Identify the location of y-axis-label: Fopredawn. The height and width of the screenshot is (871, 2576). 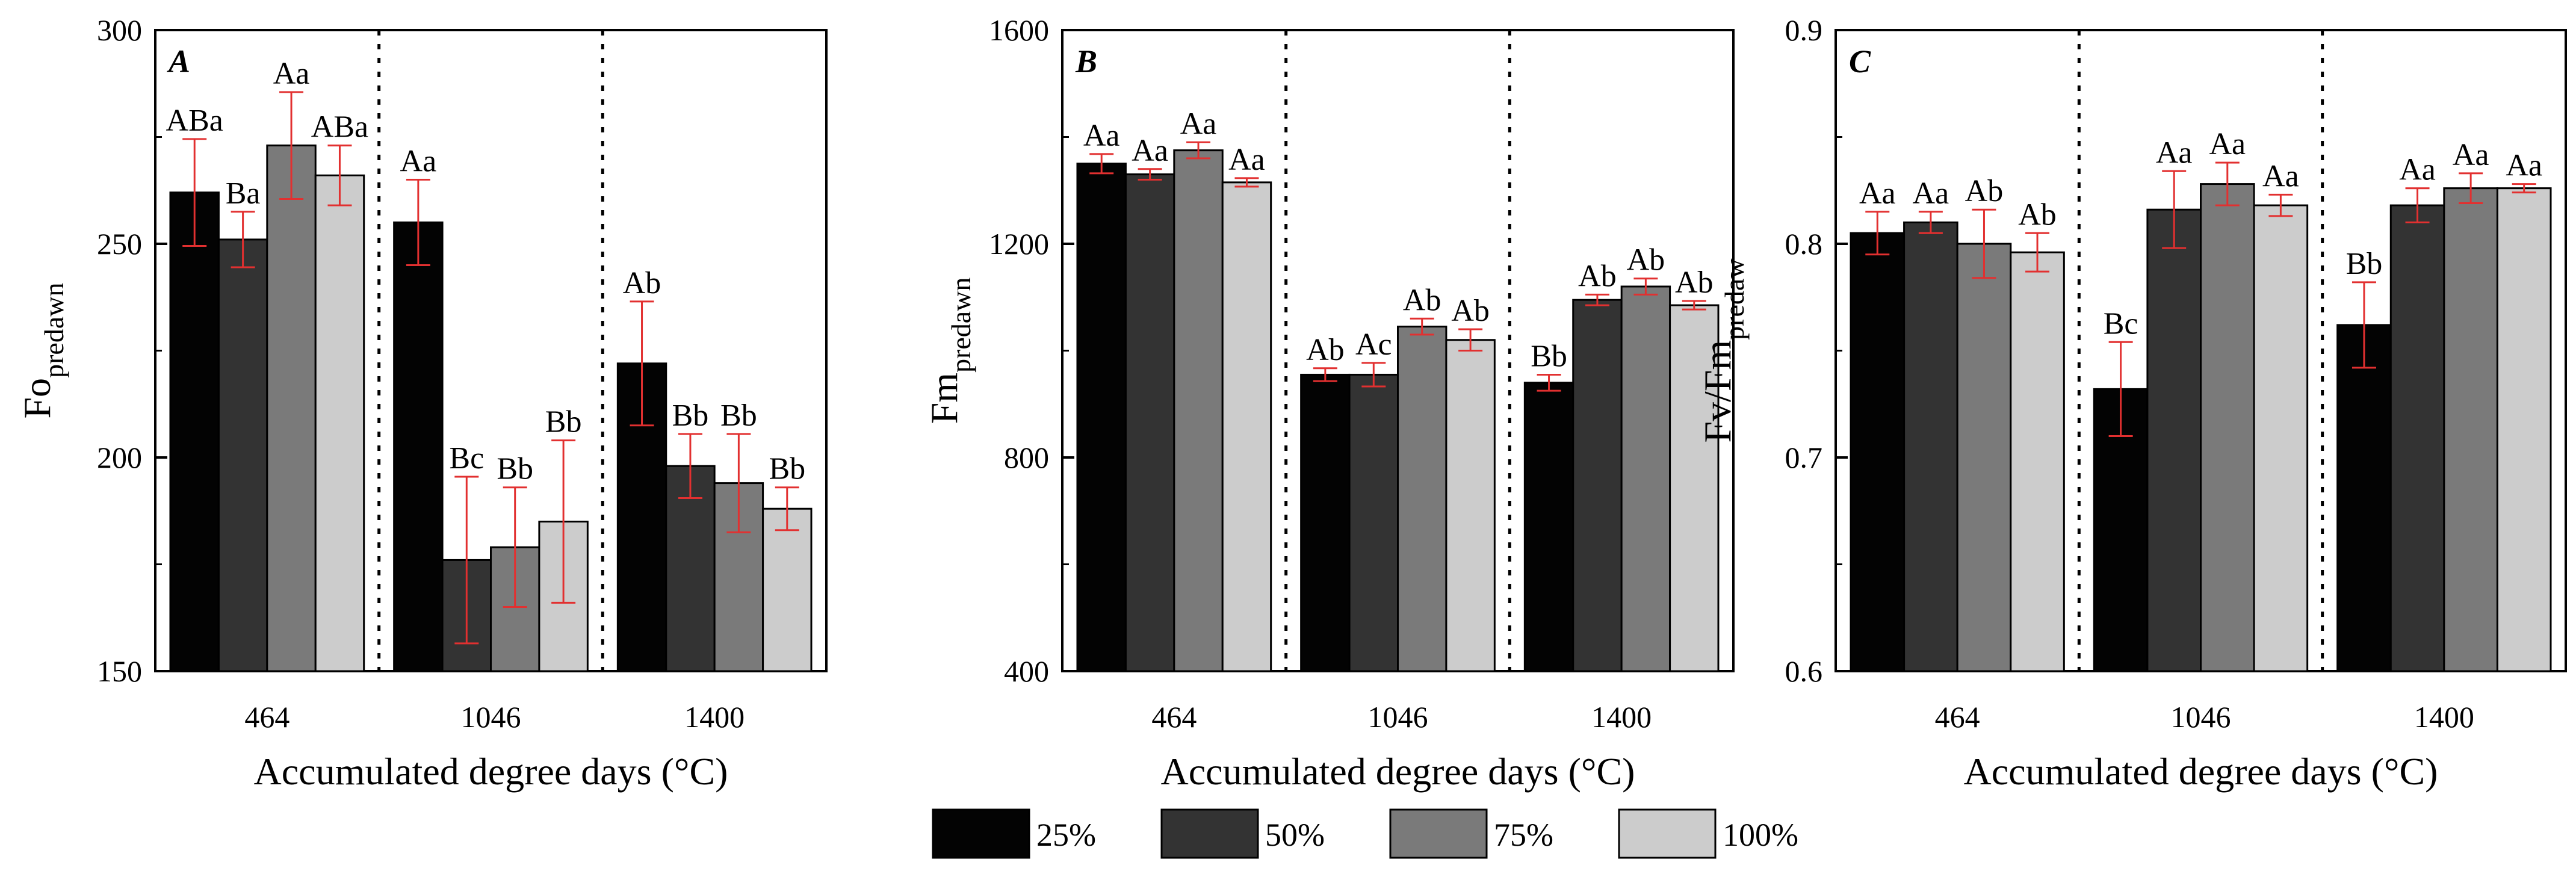
(42, 351).